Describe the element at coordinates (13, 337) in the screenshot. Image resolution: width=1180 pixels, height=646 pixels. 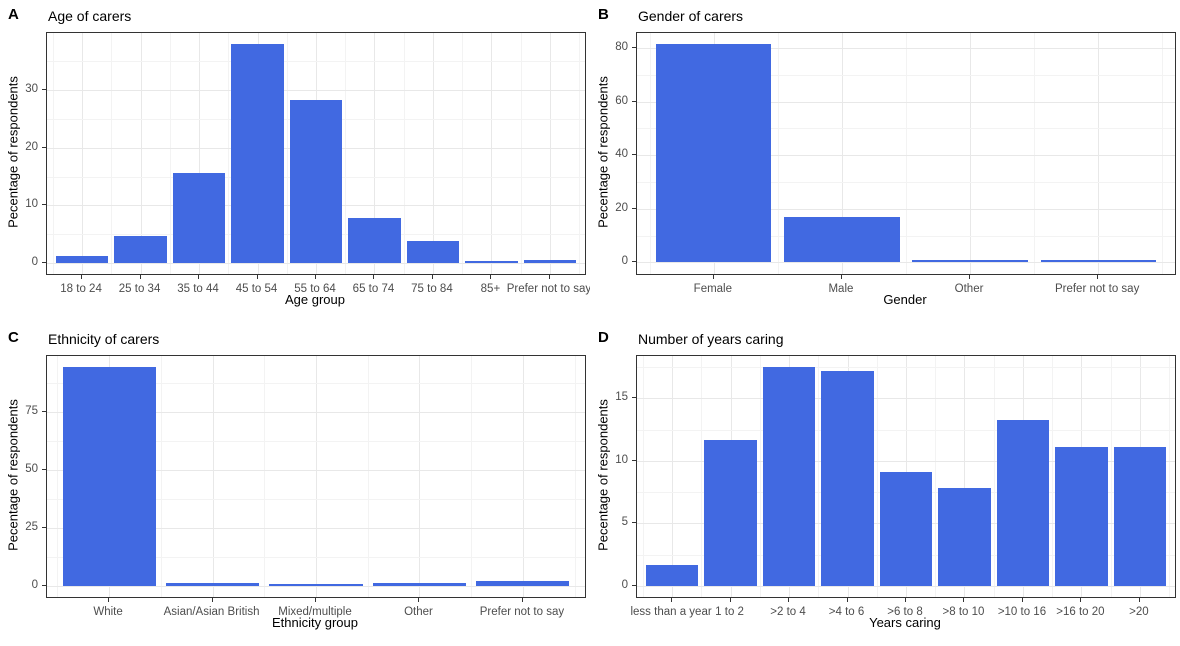
I see `panel-tag: C` at that location.